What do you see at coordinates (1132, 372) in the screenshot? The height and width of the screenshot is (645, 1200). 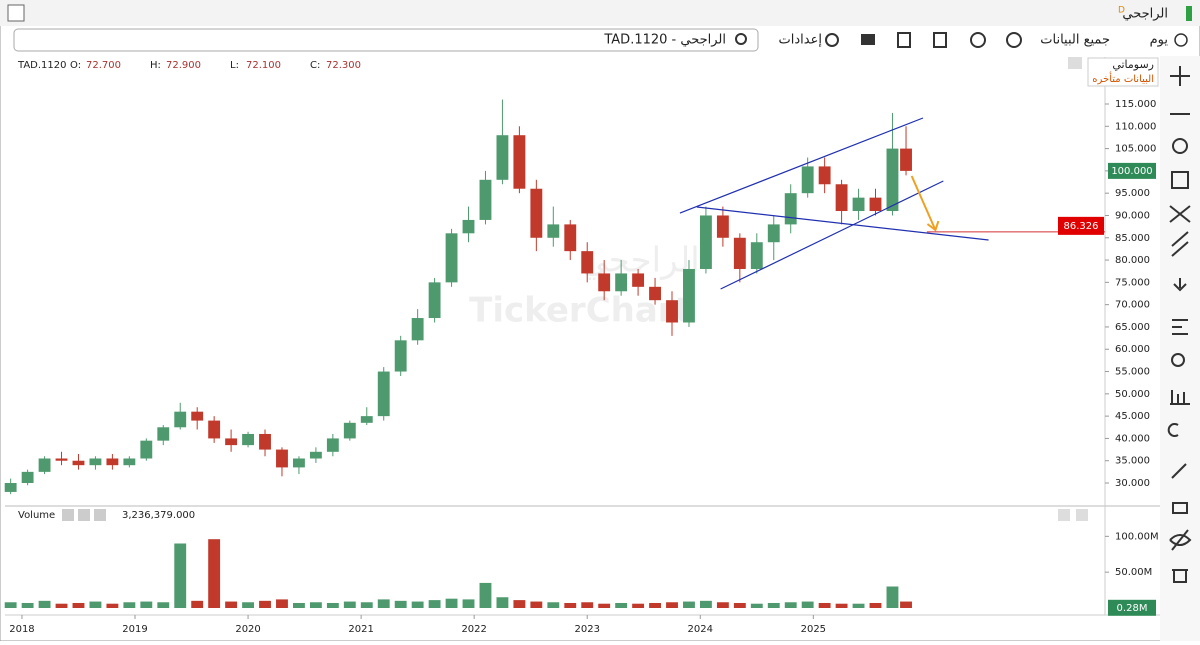 I see `y-tick-label: 55.000` at bounding box center [1132, 372].